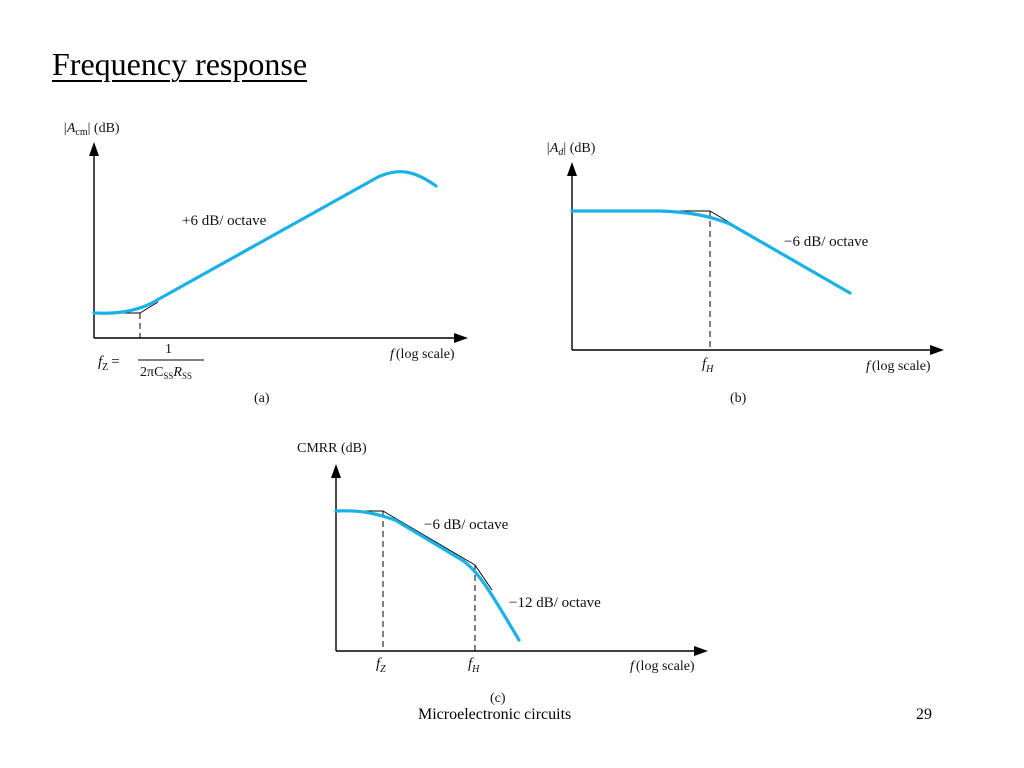  Describe the element at coordinates (937, 350) in the screenshot. I see `panel-b-x-arrow` at that location.